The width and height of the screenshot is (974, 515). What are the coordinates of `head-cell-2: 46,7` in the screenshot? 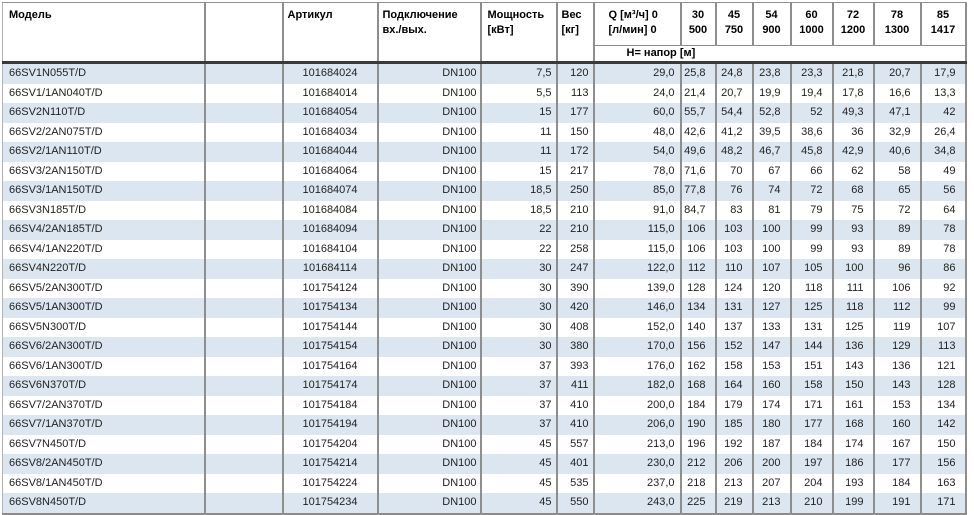 It's located at (772, 152).